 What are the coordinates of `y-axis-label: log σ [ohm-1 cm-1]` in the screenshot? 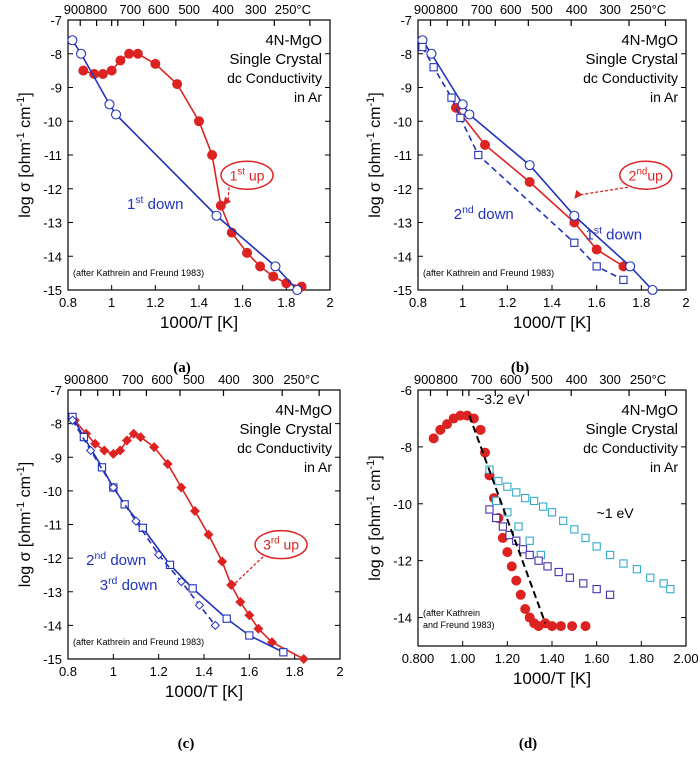 It's located at (374, 517).